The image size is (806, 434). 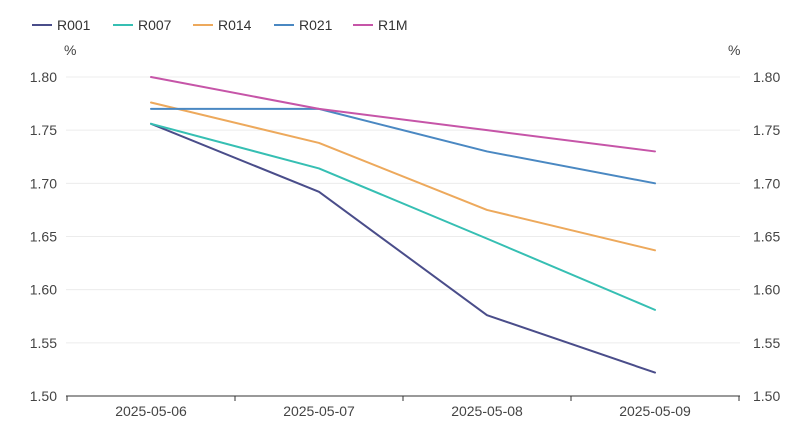 I want to click on legend-label: R021, so click(x=316, y=25).